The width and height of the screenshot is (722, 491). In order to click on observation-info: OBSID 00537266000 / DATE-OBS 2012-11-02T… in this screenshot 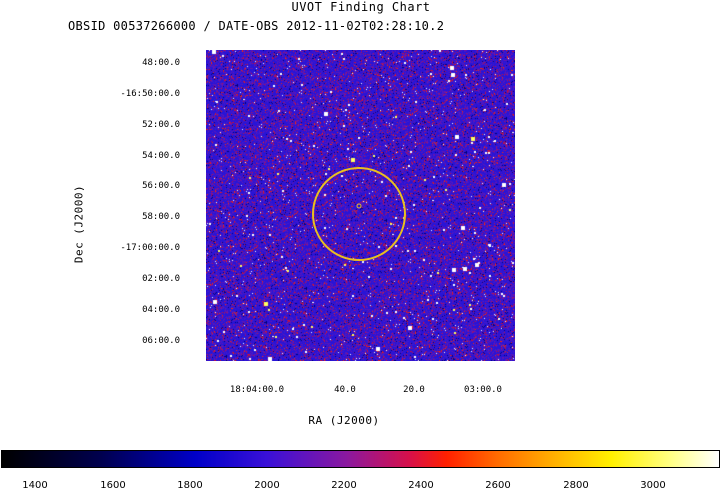, I will do `click(256, 26)`.